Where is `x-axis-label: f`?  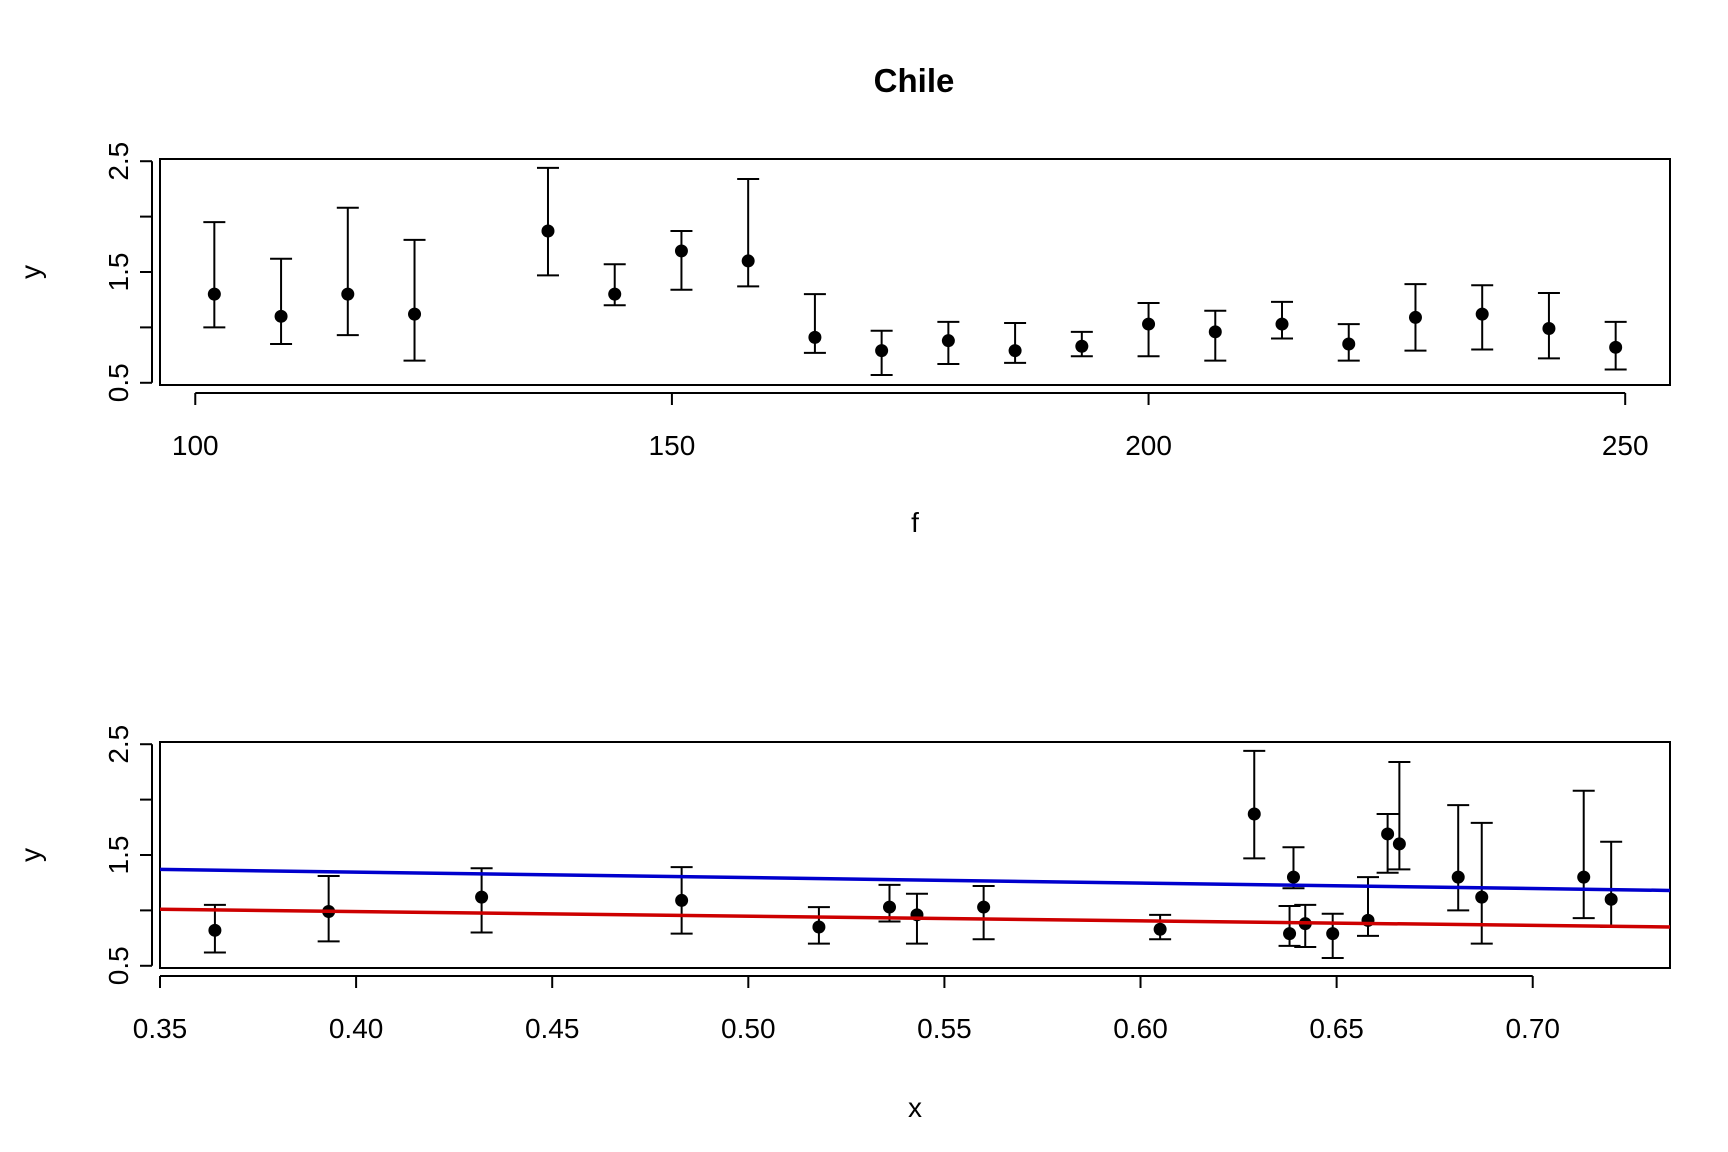
x-axis-label: f is located at coordinates (915, 522).